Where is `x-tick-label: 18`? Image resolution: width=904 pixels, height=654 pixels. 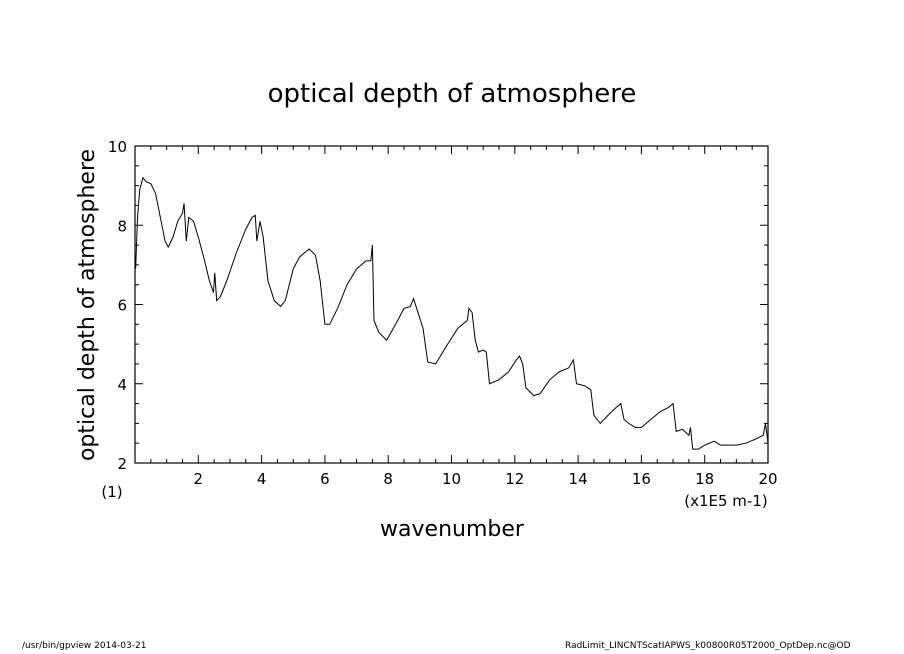 x-tick-label: 18 is located at coordinates (704, 479).